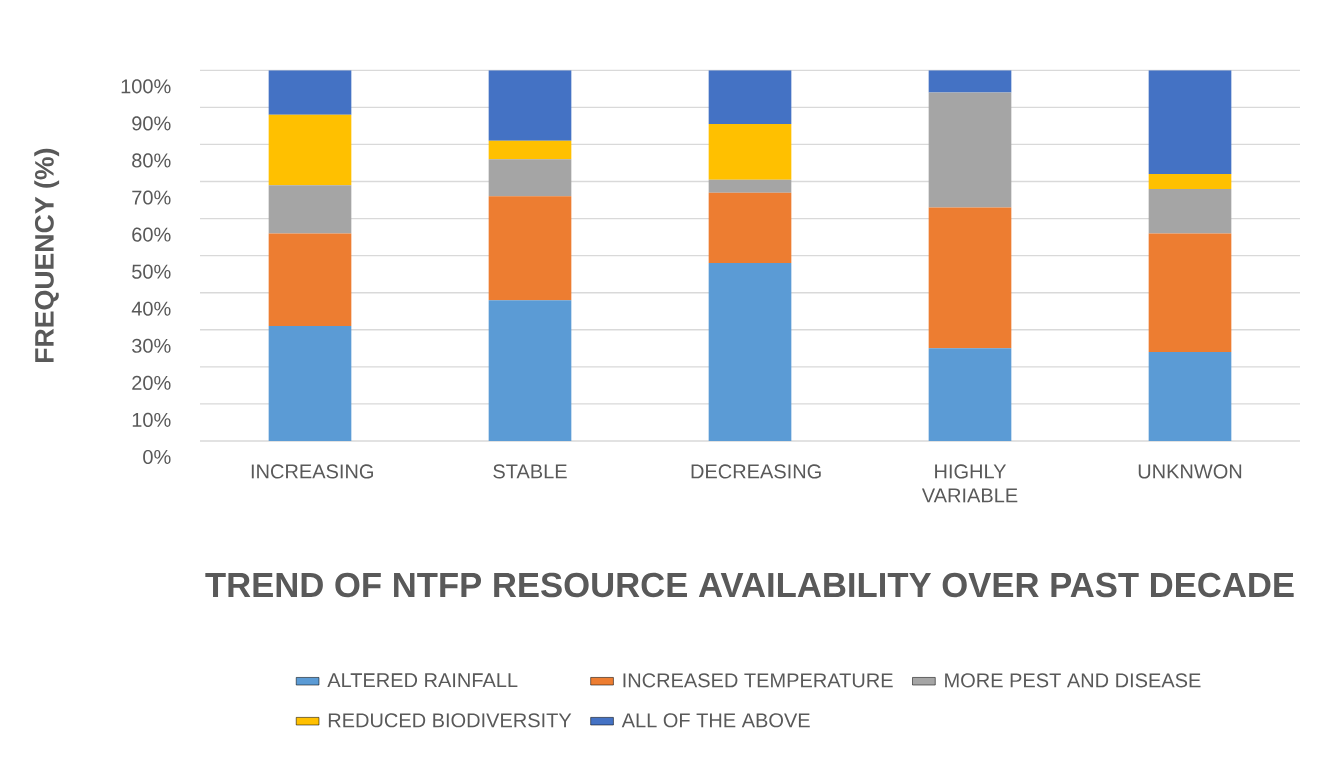 The height and width of the screenshot is (762, 1322). Describe the element at coordinates (756, 471) in the screenshot. I see `x-tick-label: DECREASING` at that location.